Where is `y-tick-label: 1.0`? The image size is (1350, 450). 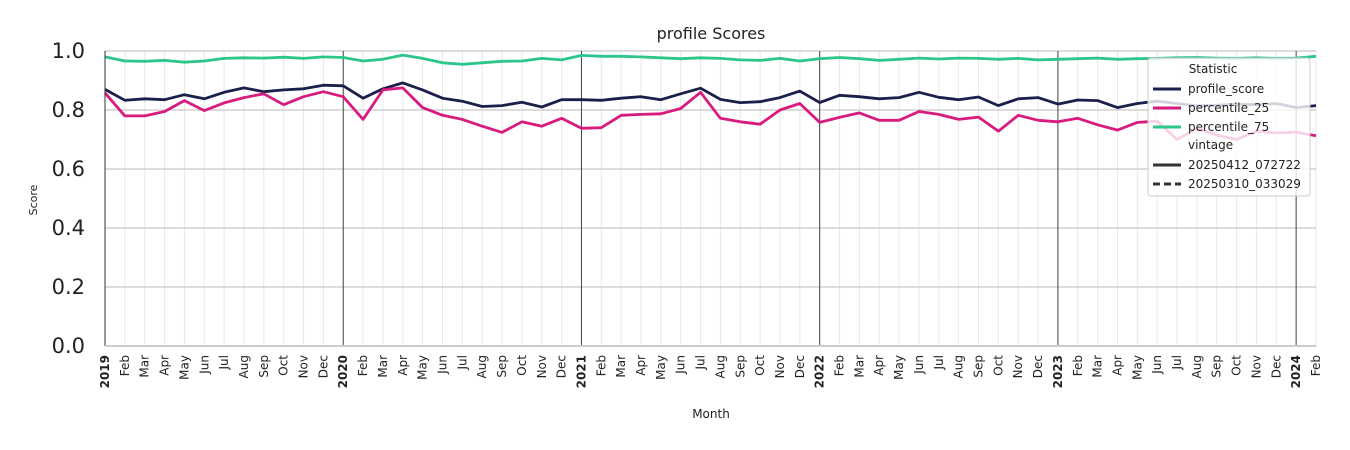 y-tick-label: 1.0 is located at coordinates (68, 51).